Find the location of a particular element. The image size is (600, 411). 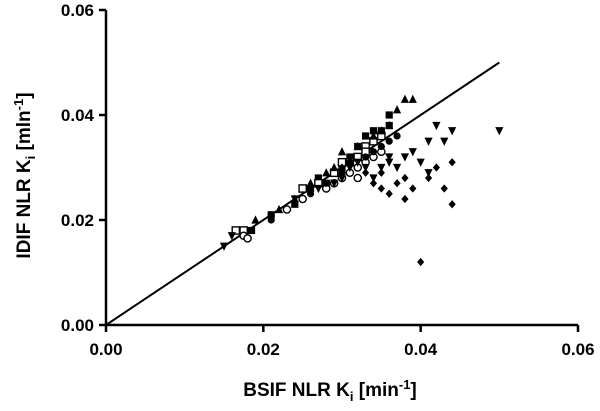

y-tick-label: 0.02 is located at coordinates (77, 220).